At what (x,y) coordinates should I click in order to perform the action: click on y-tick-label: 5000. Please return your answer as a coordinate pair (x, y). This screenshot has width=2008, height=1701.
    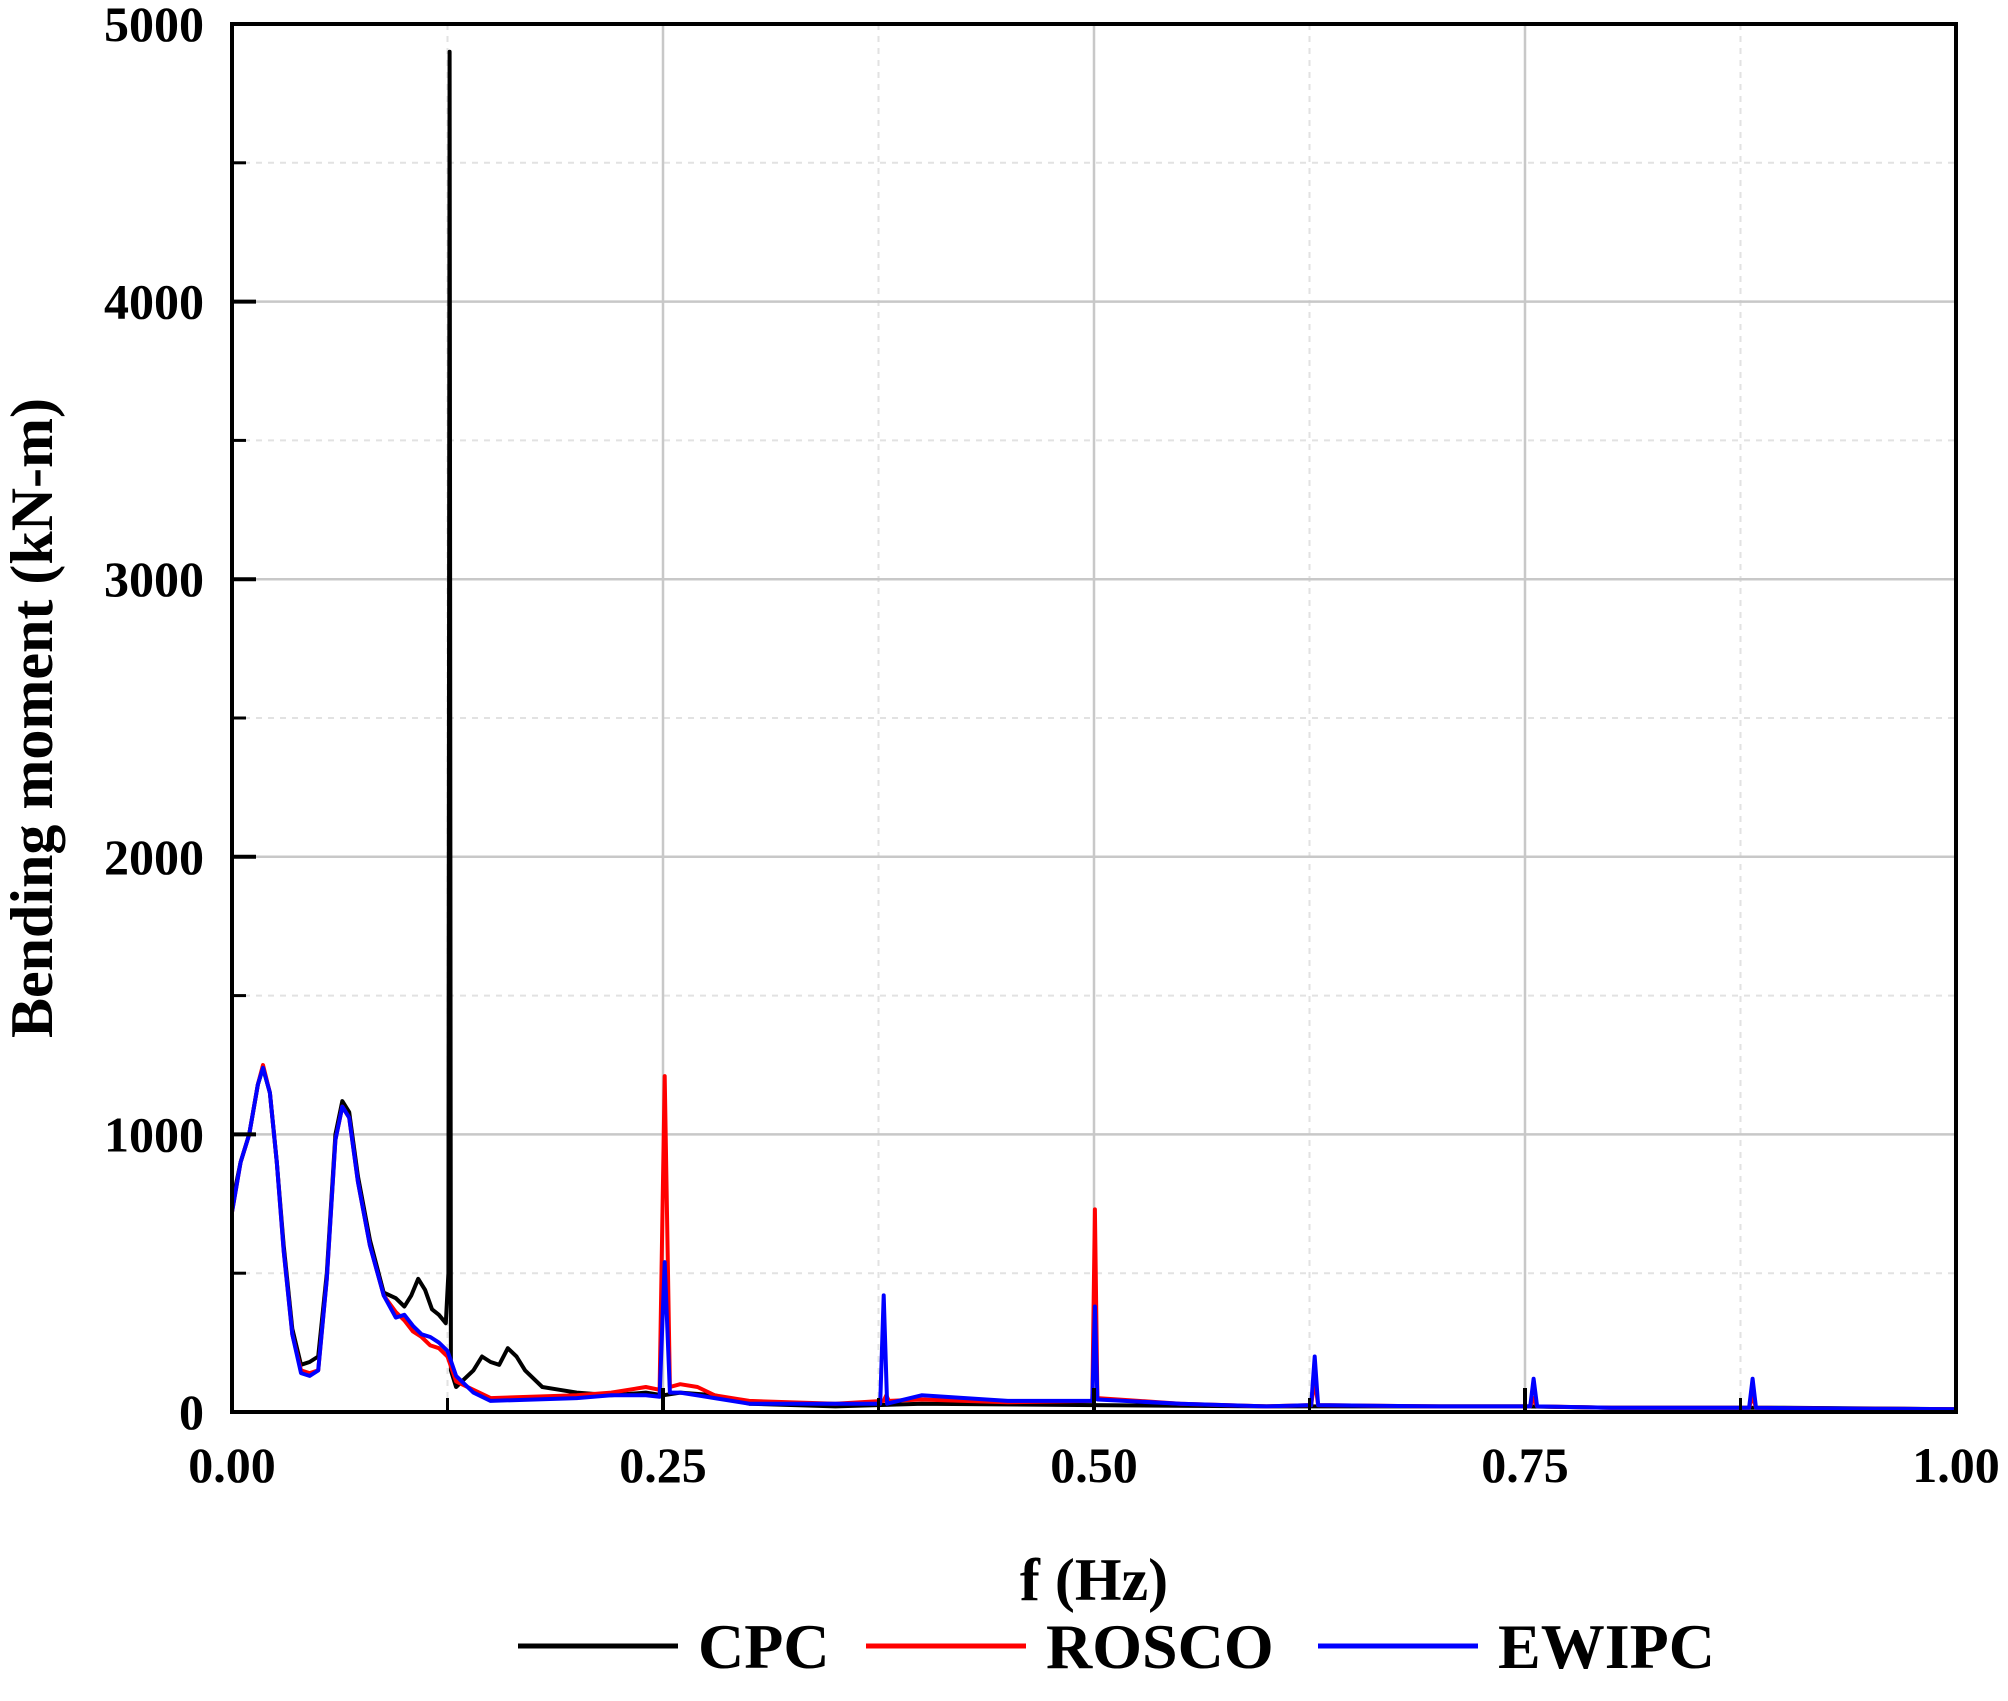
    Looking at the image, I should click on (154, 26).